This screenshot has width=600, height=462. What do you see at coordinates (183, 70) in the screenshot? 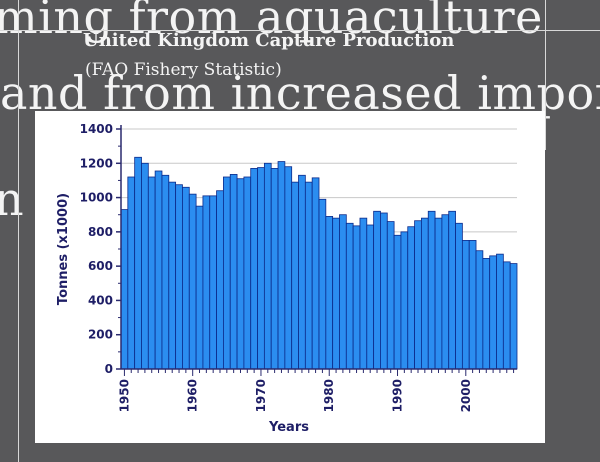
I see `chart-subtitle: (FAO Fishery Statistic)` at bounding box center [183, 70].